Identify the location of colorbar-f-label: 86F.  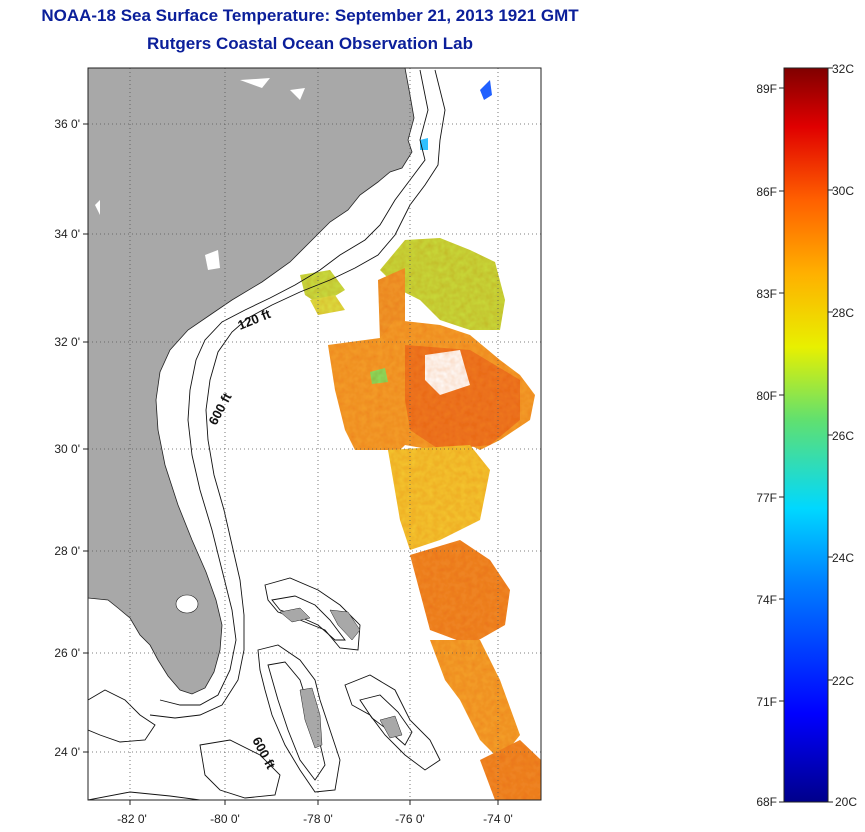
(766, 192).